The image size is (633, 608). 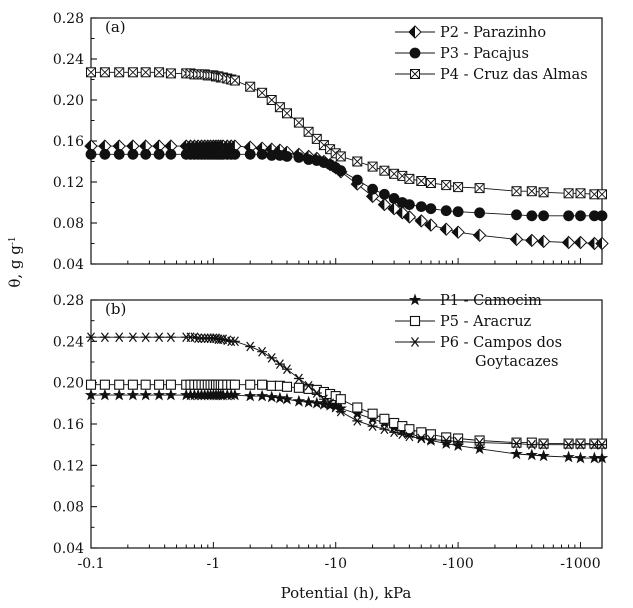 I want to click on y-axis-title: θ, g g-1, so click(x=15, y=261).